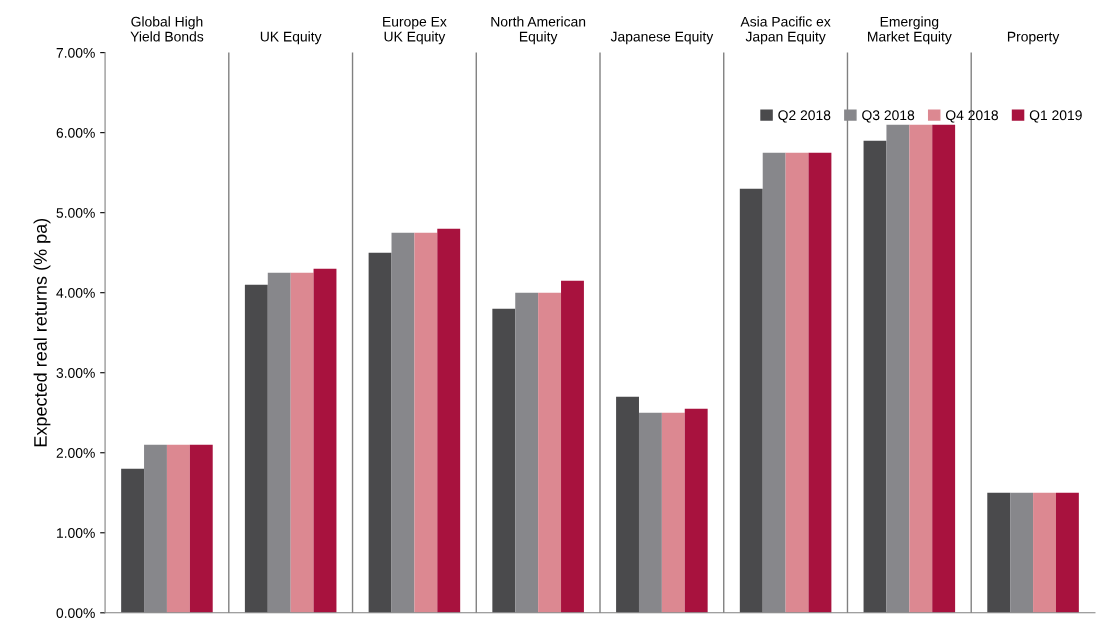 The width and height of the screenshot is (1106, 619). What do you see at coordinates (972, 116) in the screenshot?
I see `legend-label: Q4 2018` at bounding box center [972, 116].